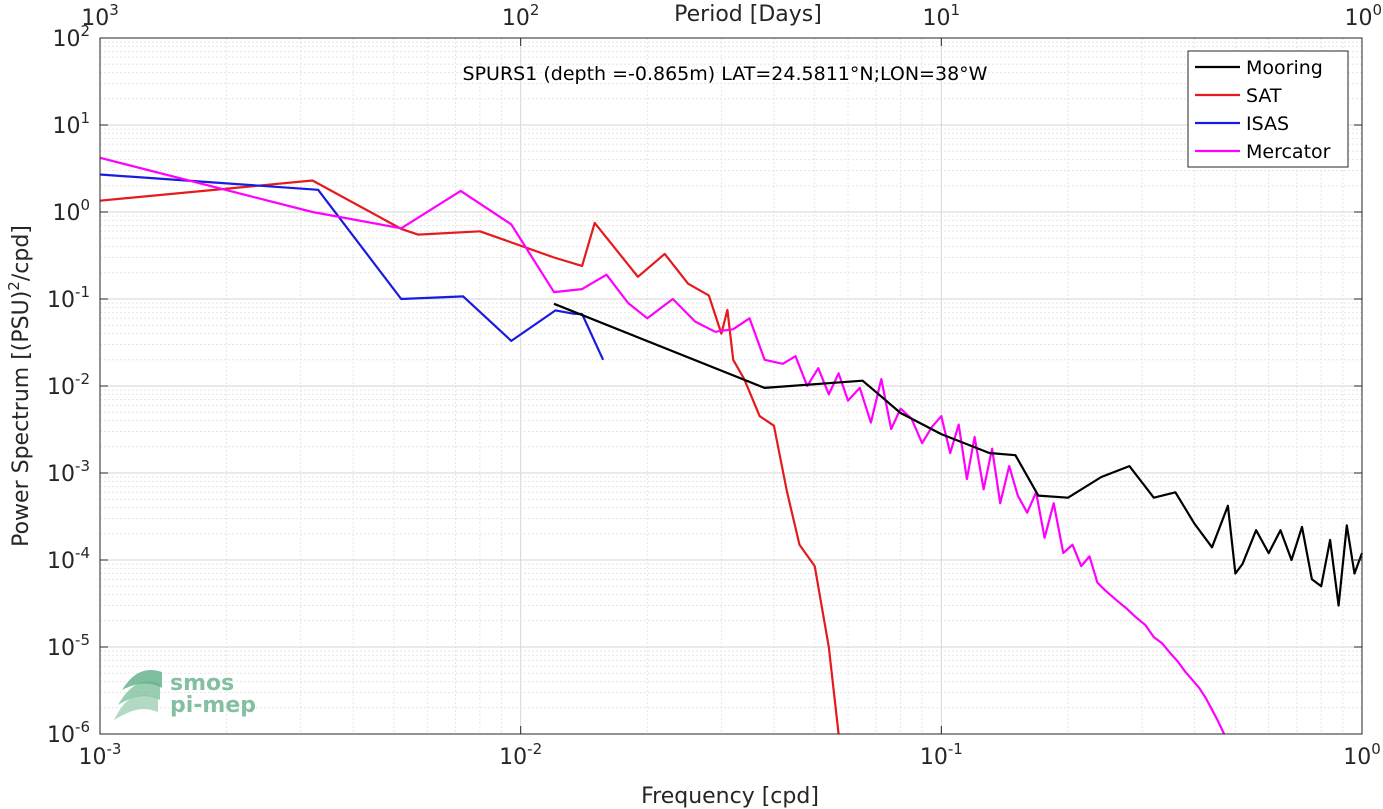 This screenshot has height=809, width=1383. I want to click on y-axis-label-tail: /cpd], so click(21, 253).